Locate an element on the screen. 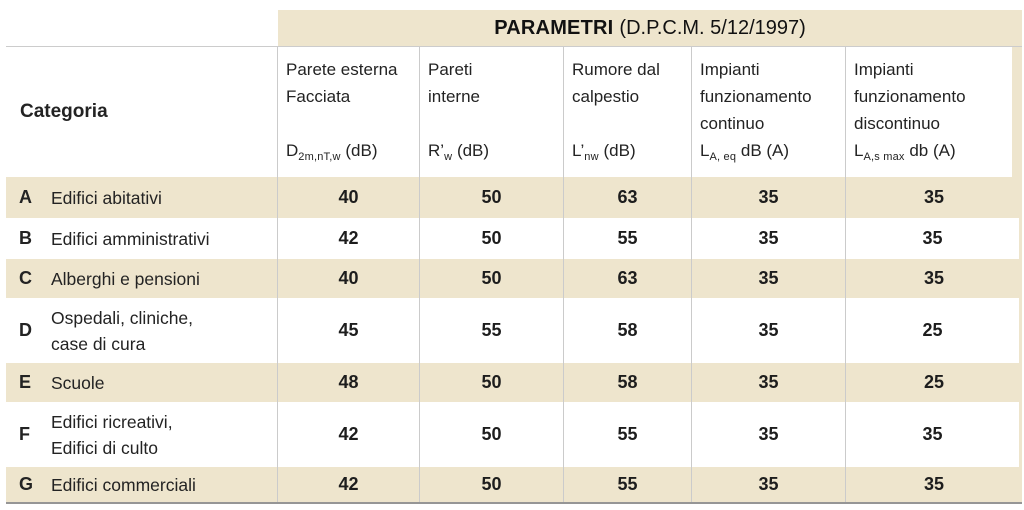 The width and height of the screenshot is (1024, 510). category-cell: C Alberghi e pensioni is located at coordinates (142, 278).